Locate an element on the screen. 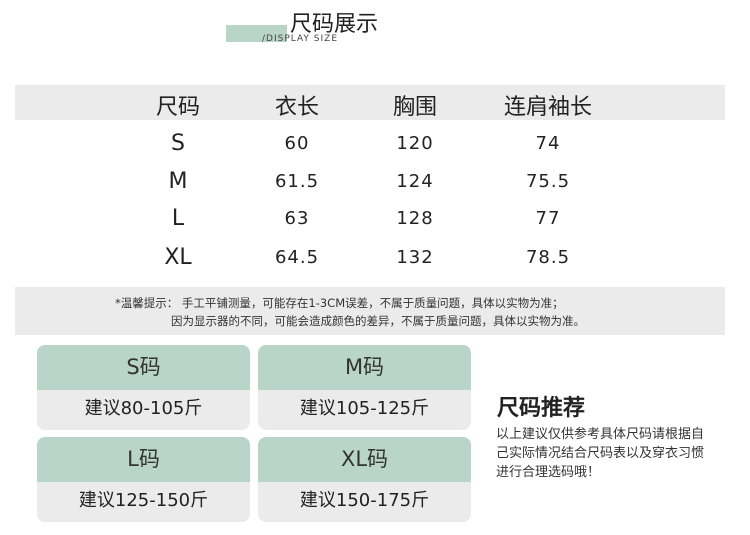  table-cell: 74 is located at coordinates (548, 143).